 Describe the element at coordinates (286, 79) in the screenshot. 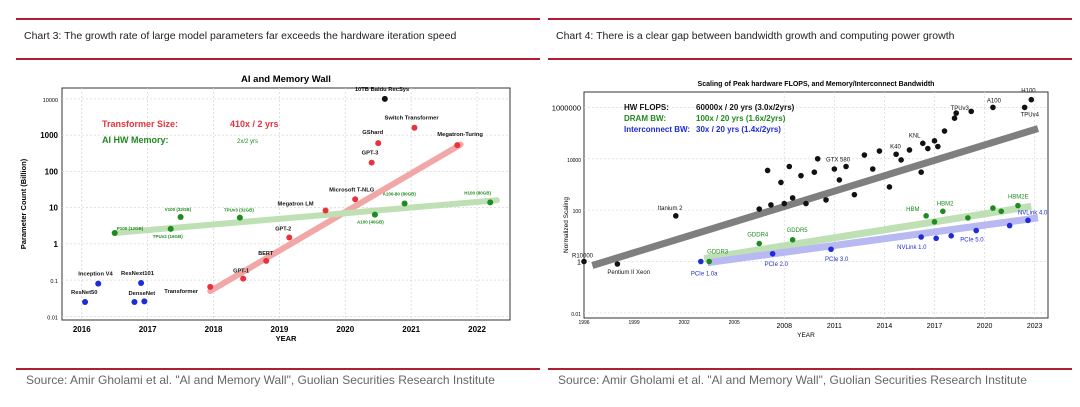

I see `chart-title: AI and Memory Wall` at that location.